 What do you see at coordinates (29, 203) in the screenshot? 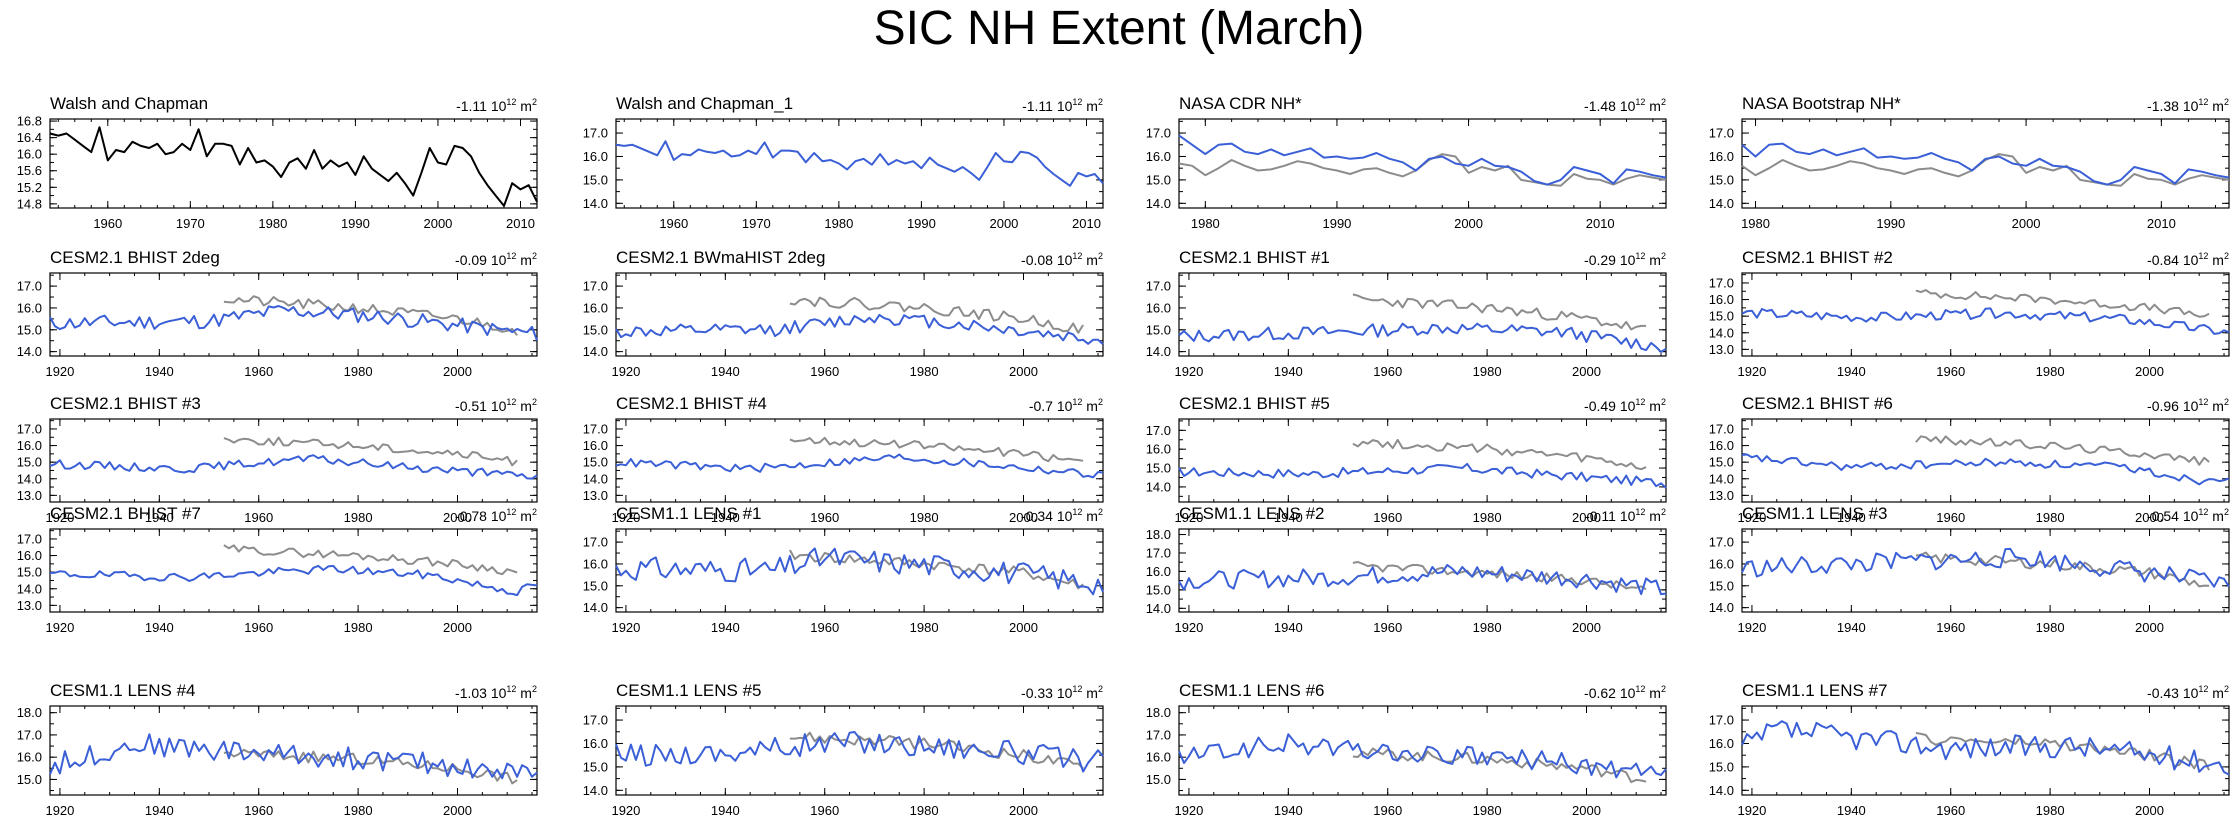
I see `y-tick-label: 14.8` at bounding box center [29, 203].